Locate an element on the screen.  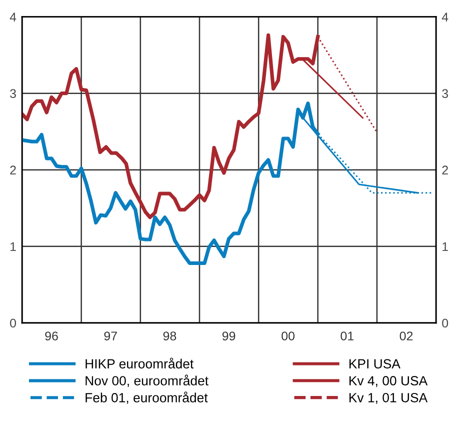
x-tick-label: 96 is located at coordinates (51, 336).